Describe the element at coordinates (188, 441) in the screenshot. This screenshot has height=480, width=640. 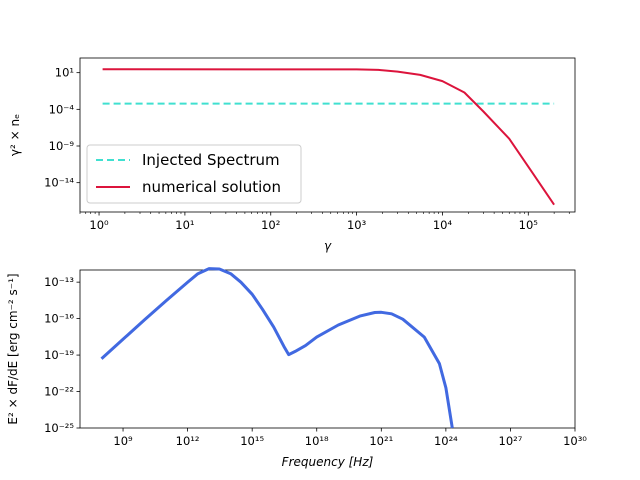
I see `sed-x-tick-label: 10¹²` at that location.